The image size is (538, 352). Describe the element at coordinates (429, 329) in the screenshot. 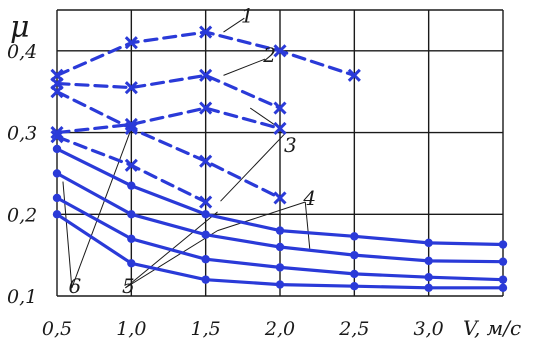

I see `x-tick-label: 3,0` at that location.